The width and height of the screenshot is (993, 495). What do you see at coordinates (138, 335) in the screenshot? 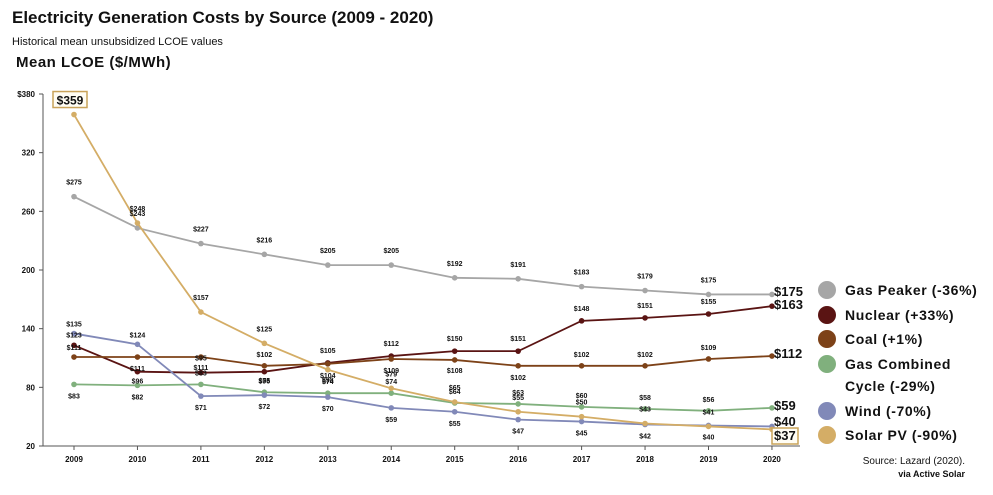
I see `data-label: $124` at bounding box center [138, 335].